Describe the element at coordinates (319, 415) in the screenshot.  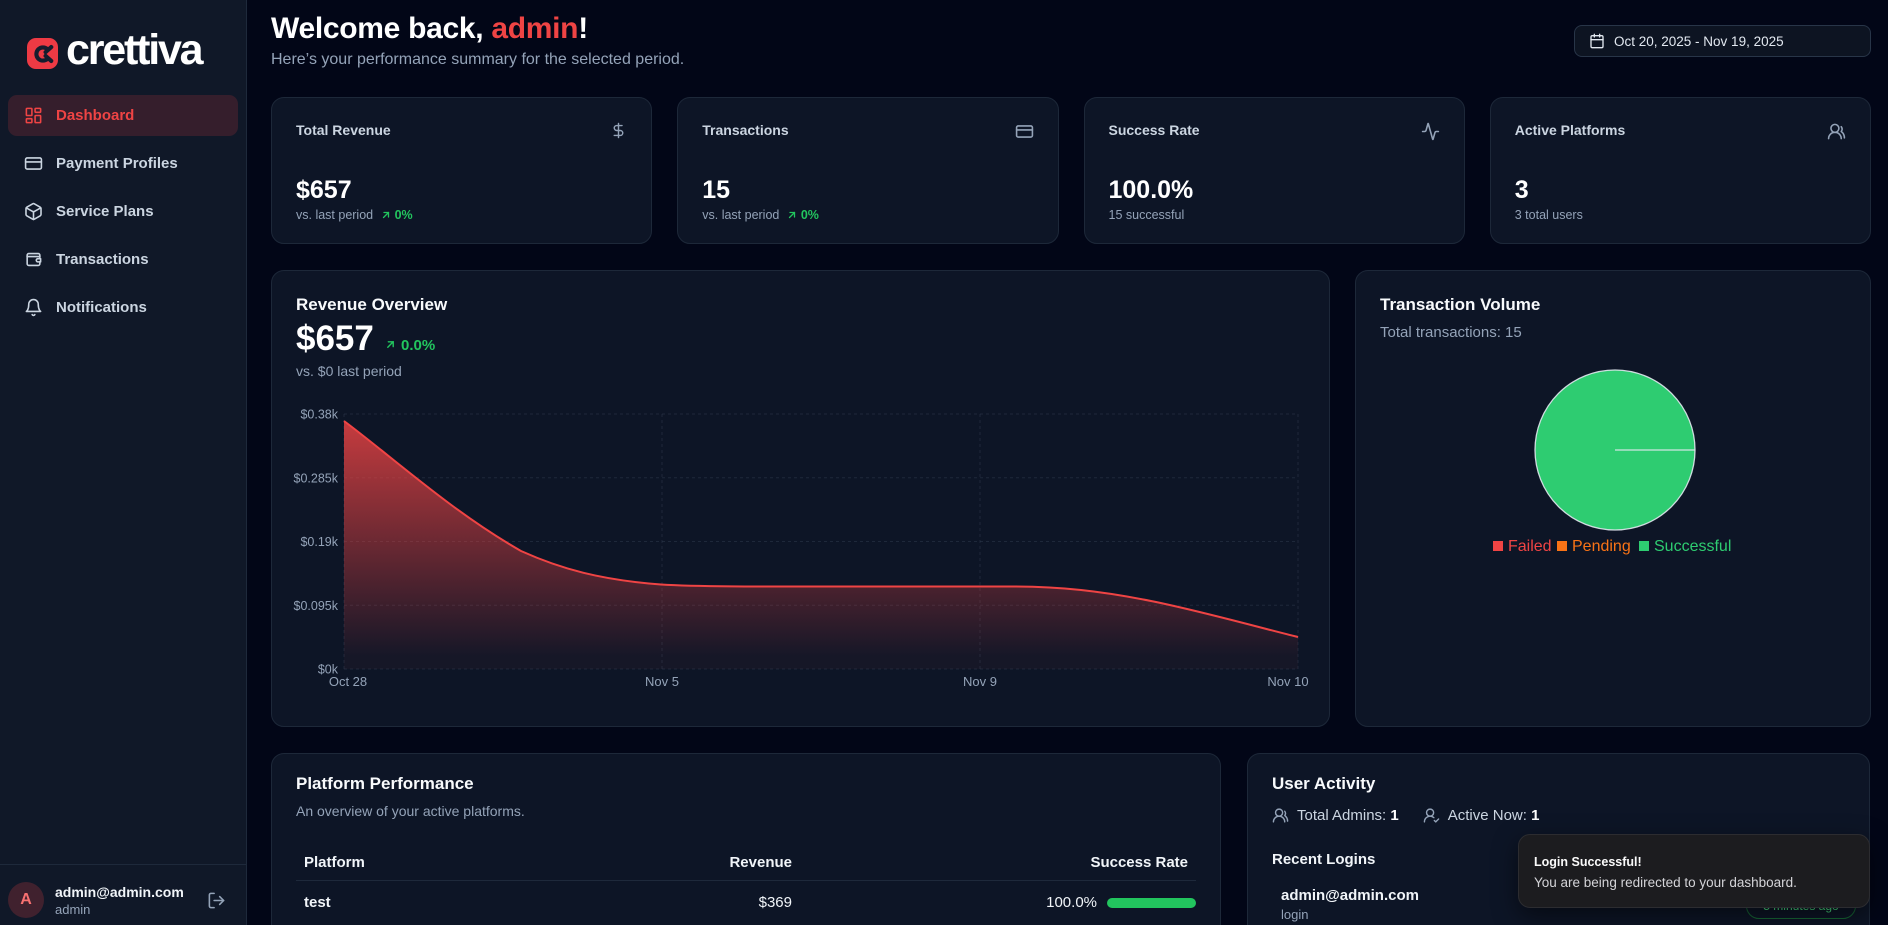
I see `svg-text: $0.38k` at that location.